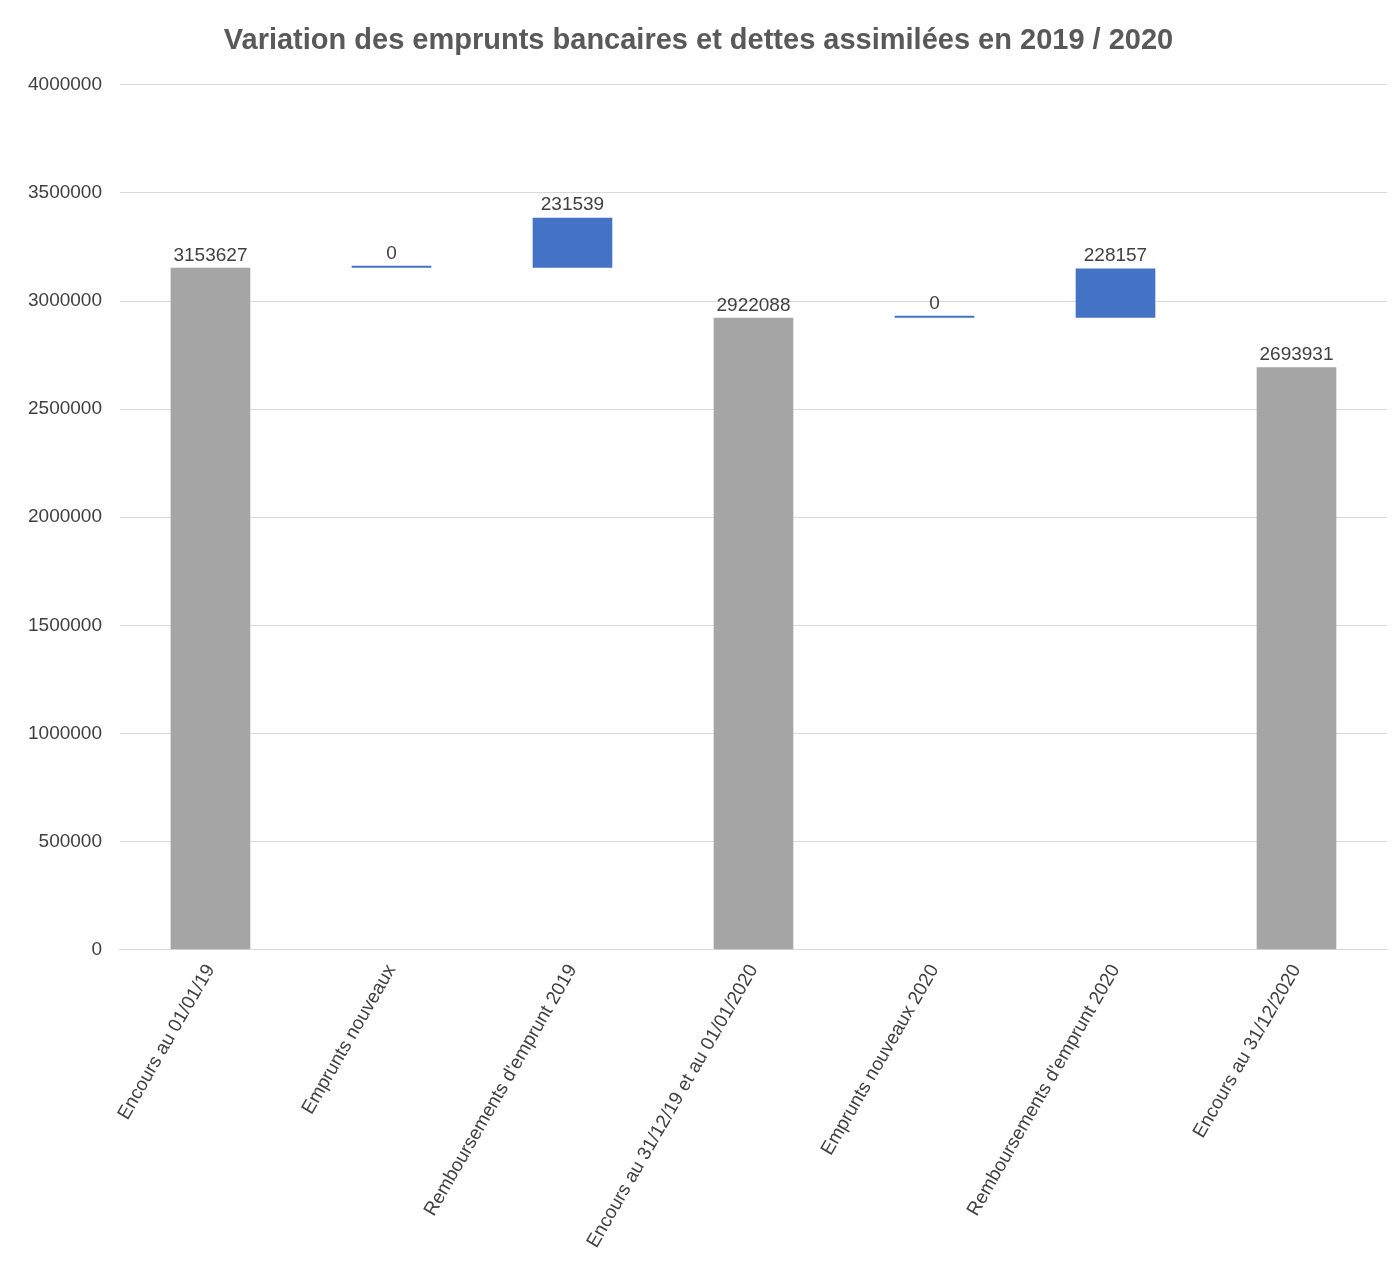 The width and height of the screenshot is (1397, 1265). I want to click on y-tick-label: 4000000, so click(65, 84).